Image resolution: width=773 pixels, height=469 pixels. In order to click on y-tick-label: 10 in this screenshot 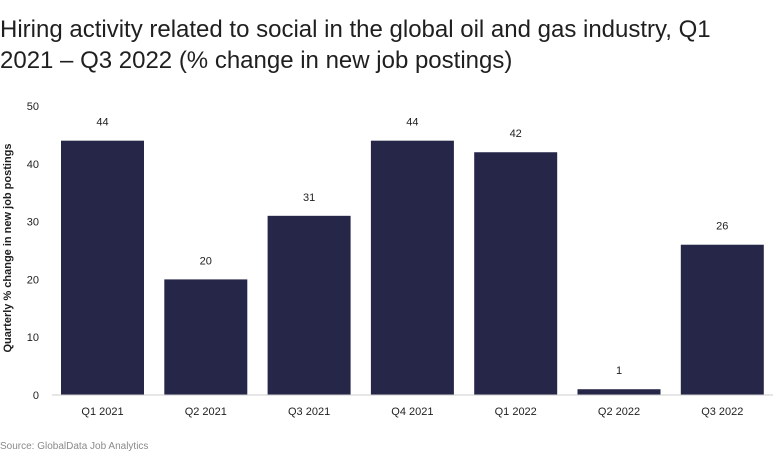, I will do `click(33, 338)`.